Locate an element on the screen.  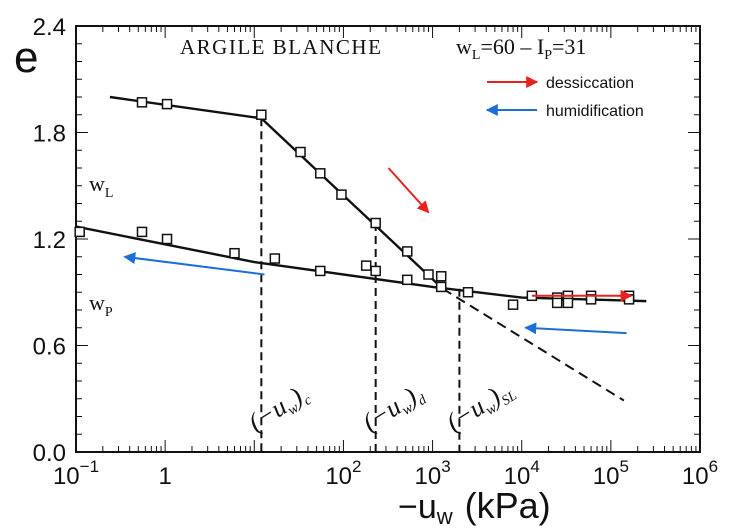
legend-label: humidification is located at coordinates (595, 111).